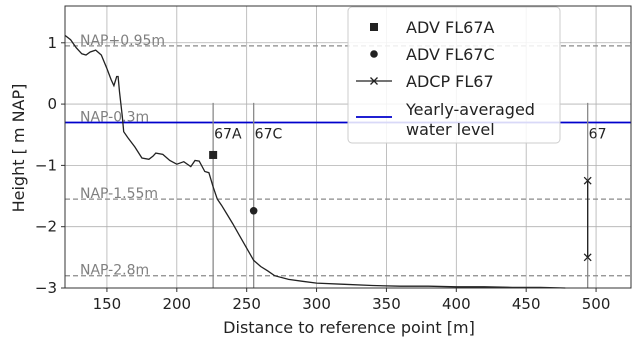 Image resolution: width=632 pixels, height=342 pixels. I want to click on legend-label: ADV FL67A, so click(450, 27).